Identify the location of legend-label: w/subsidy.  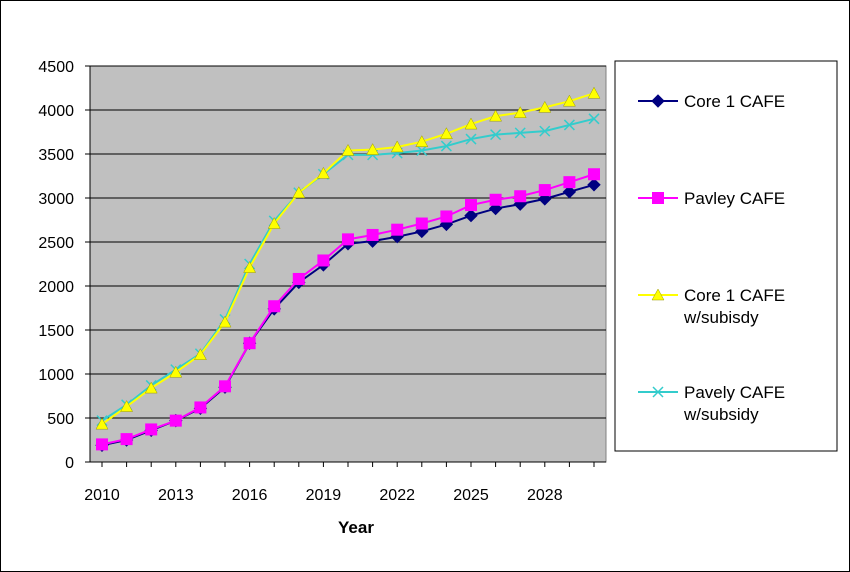
(721, 414).